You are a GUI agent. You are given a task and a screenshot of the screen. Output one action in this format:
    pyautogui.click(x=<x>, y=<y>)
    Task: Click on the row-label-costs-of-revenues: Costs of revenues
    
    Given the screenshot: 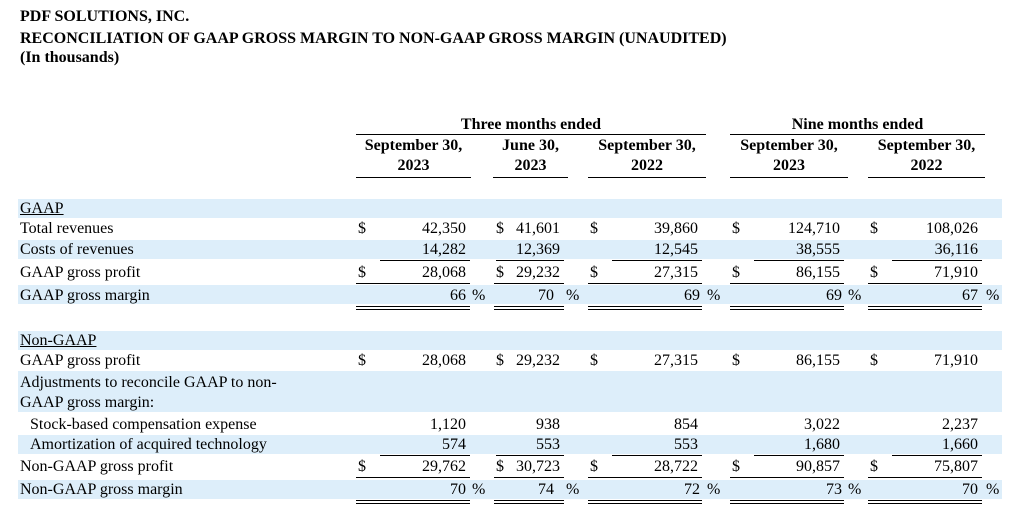 What is the action you would take?
    pyautogui.click(x=77, y=249)
    